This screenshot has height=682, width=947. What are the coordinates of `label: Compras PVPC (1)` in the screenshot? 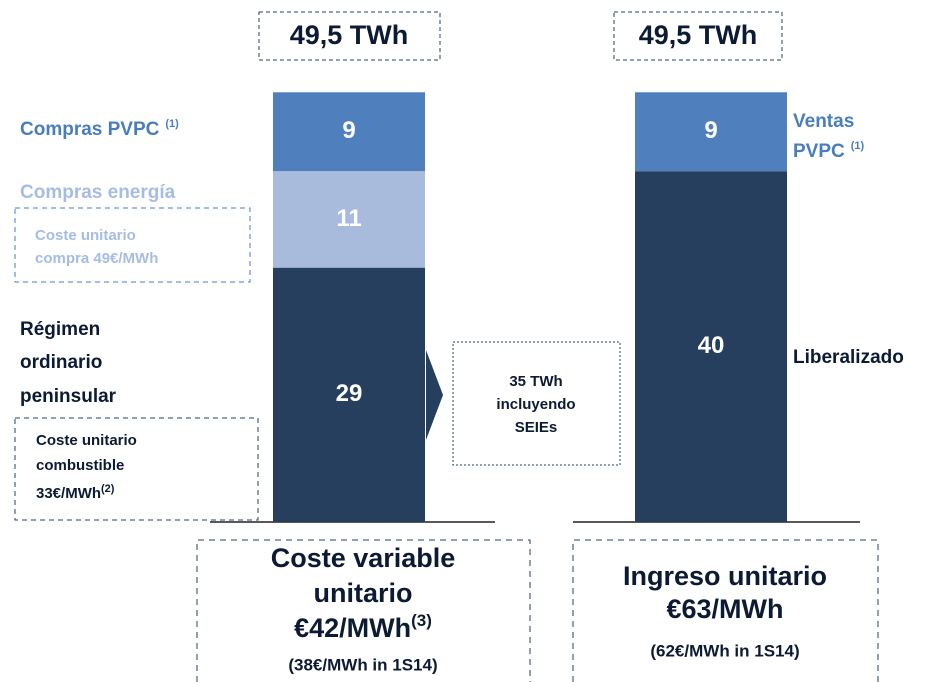 It's located at (99, 129).